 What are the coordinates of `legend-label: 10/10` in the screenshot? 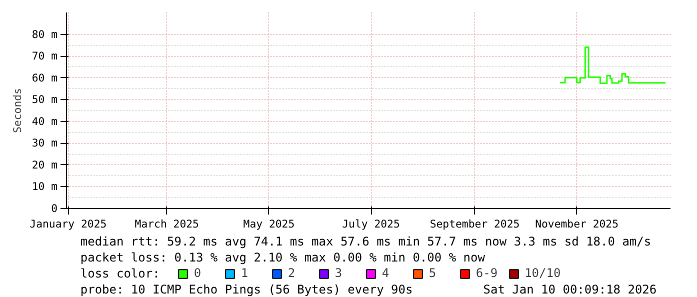 It's located at (542, 273).